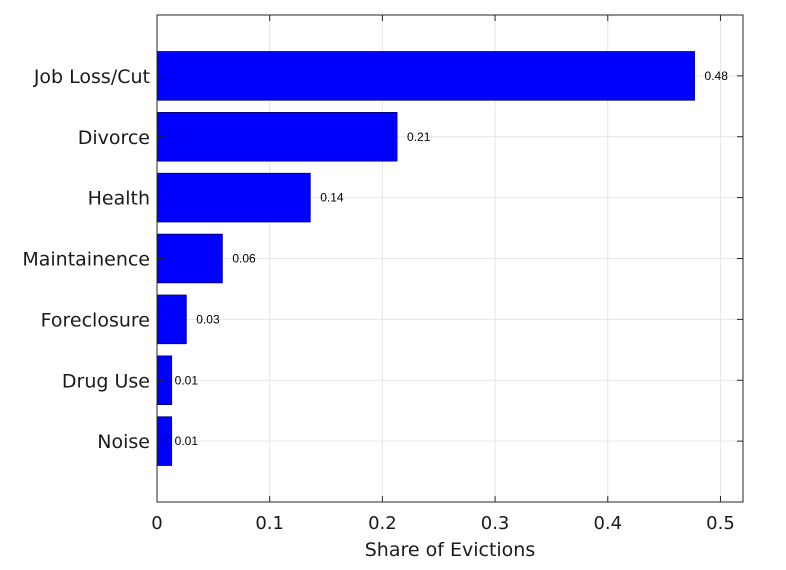 This screenshot has width=786, height=570. What do you see at coordinates (717, 76) in the screenshot?
I see `bar-value-label: 0.48` at bounding box center [717, 76].